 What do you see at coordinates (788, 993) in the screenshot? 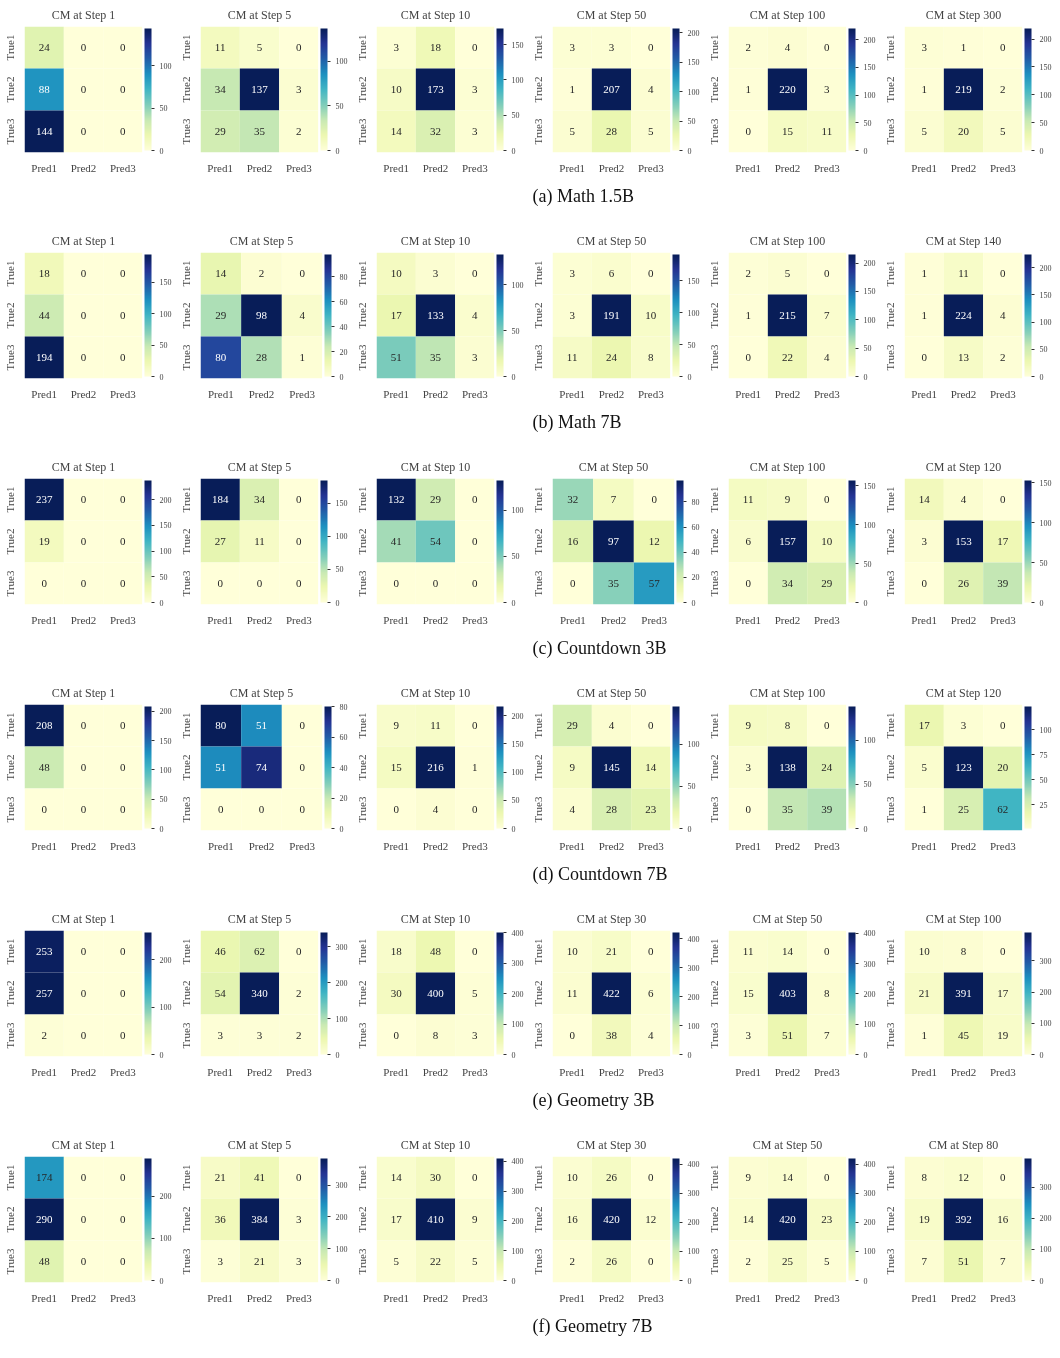
I see `data-label: 403` at bounding box center [788, 993].